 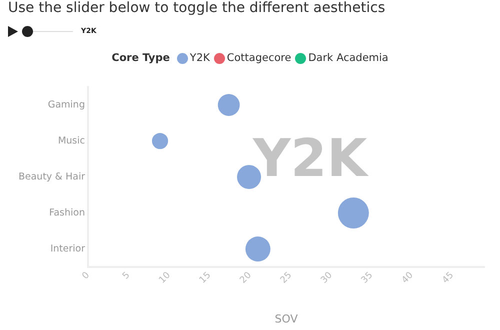 I want to click on x-tick-label: 45, so click(x=448, y=278).